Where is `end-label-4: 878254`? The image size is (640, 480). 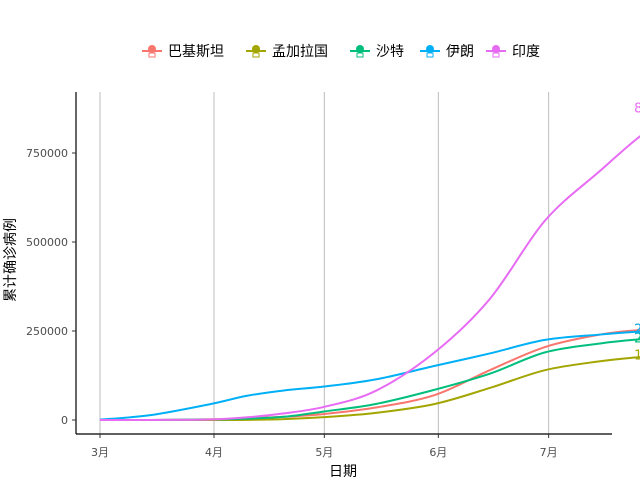
end-label-4: 878254 is located at coordinates (637, 108).